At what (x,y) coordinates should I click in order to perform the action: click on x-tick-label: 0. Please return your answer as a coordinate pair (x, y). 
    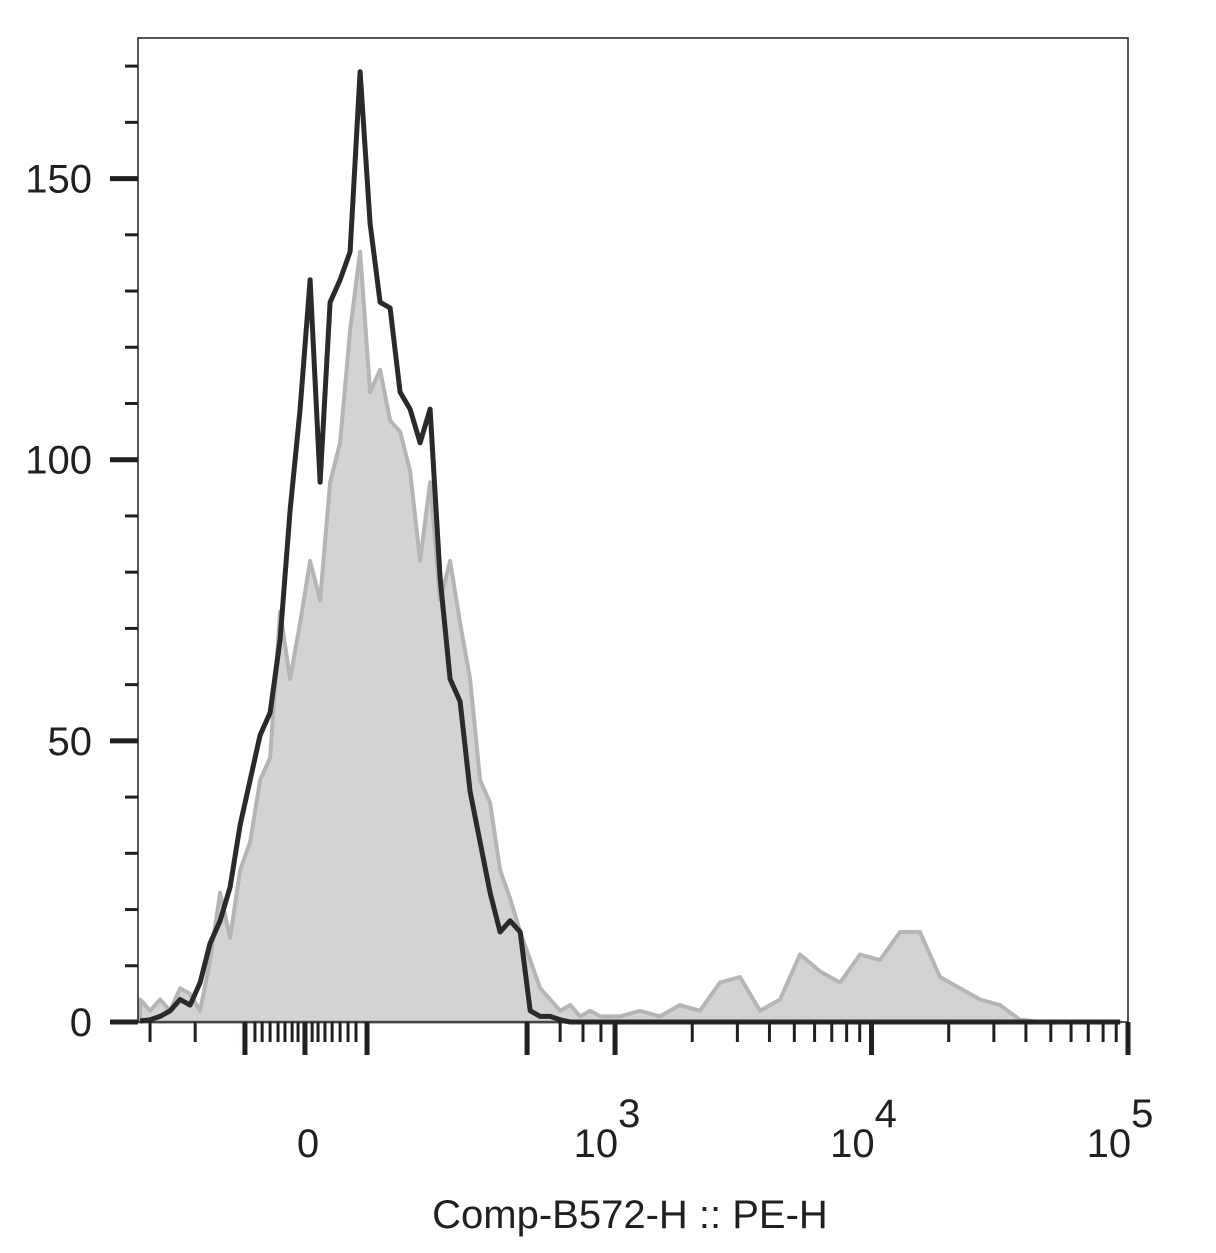
    Looking at the image, I should click on (308, 1144).